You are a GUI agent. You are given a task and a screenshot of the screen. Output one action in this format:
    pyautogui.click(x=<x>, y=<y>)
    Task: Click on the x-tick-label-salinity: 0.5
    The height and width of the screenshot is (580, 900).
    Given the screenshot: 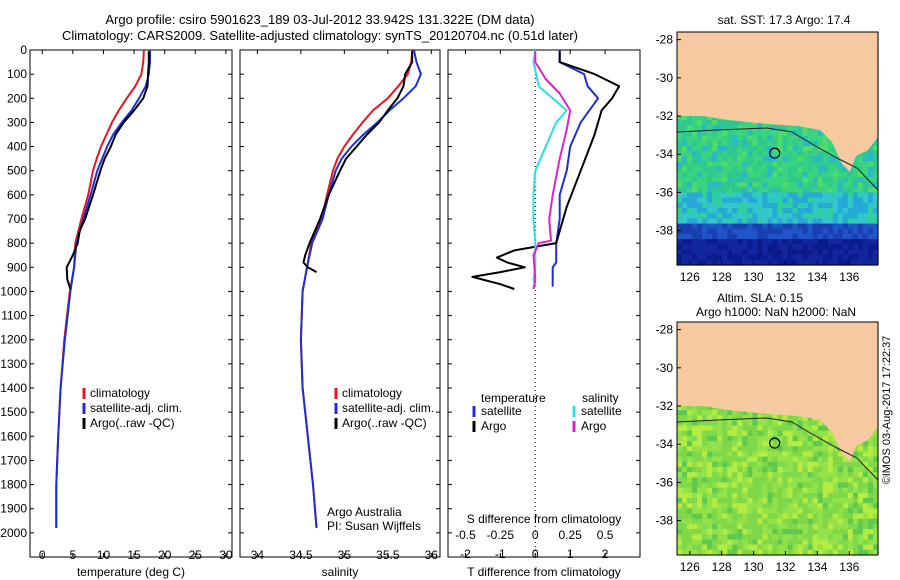 What is the action you would take?
    pyautogui.click(x=605, y=535)
    